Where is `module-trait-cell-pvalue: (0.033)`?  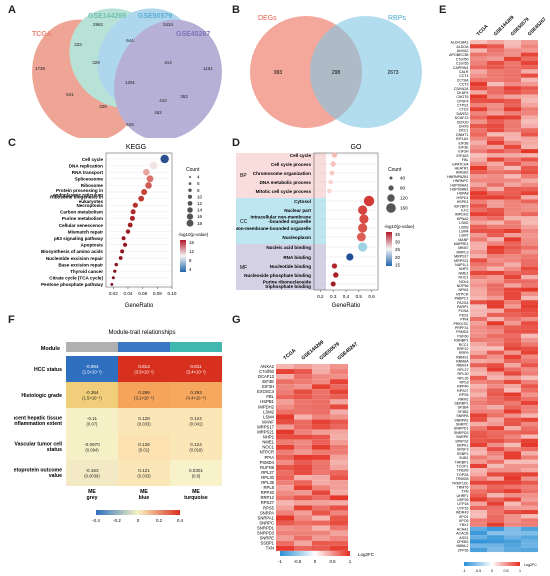
module-trait-cell-pvalue: (0.033) is located at coordinates (144, 424).